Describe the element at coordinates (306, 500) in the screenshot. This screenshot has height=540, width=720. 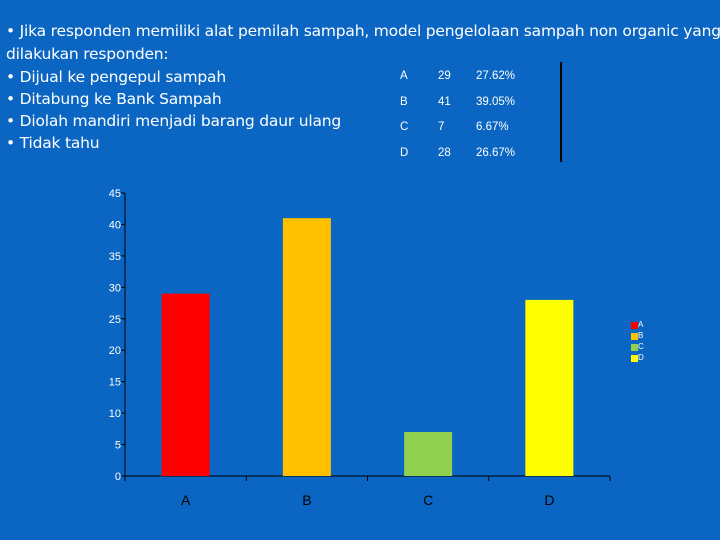
I see `x-tick-label: B` at that location.